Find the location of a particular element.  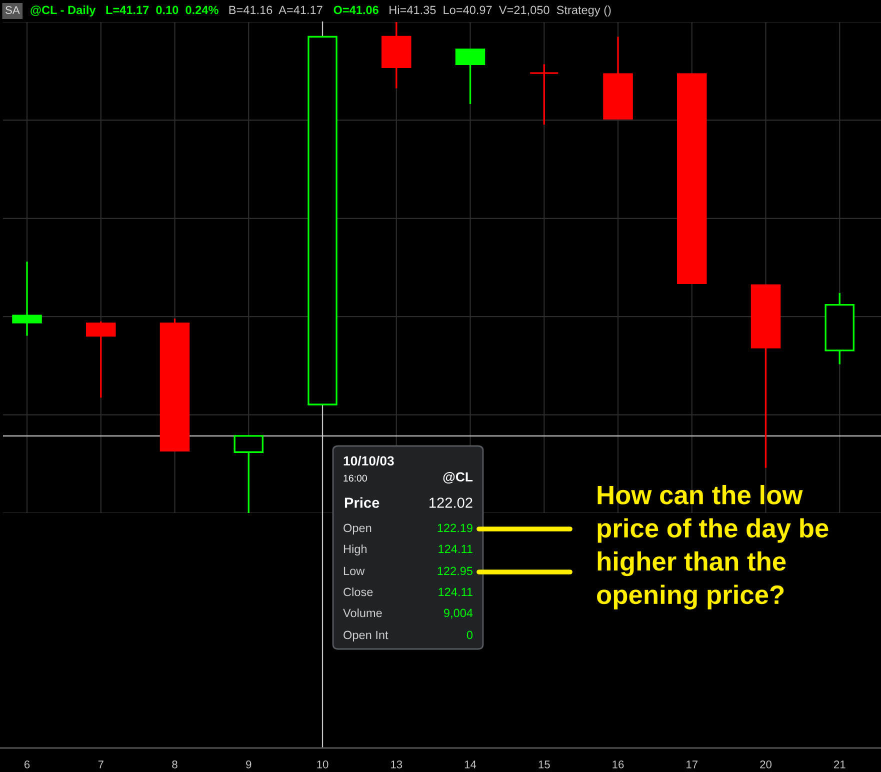

x-tick-label: 13 is located at coordinates (396, 764).